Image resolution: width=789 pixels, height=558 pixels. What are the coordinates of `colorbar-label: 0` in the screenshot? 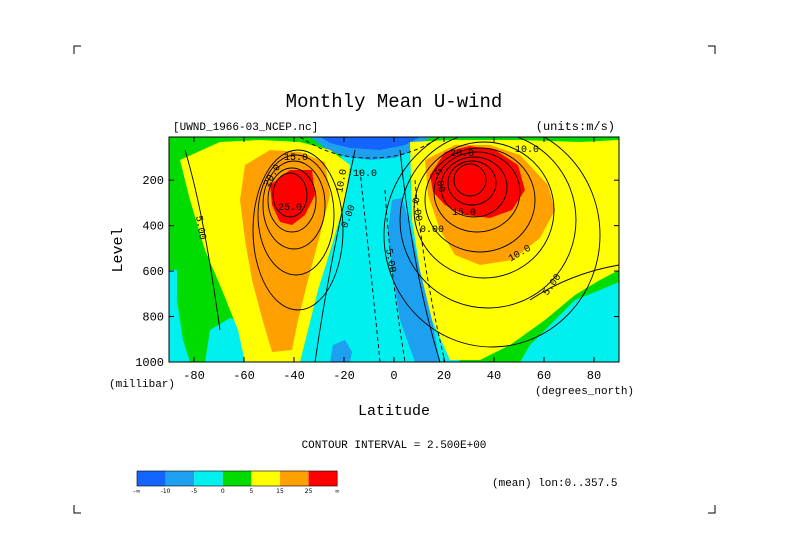 It's located at (223, 491).